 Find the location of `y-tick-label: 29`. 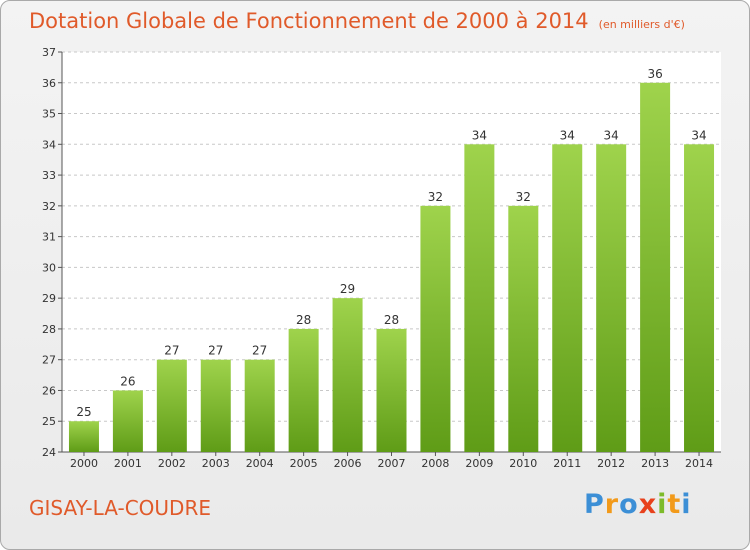

y-tick-label: 29 is located at coordinates (49, 298).